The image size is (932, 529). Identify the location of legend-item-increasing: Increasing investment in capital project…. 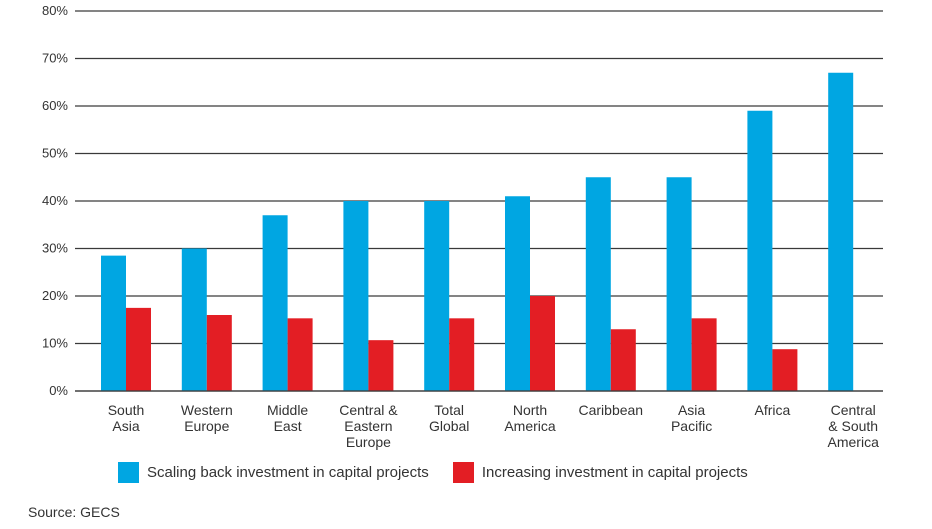
(600, 472).